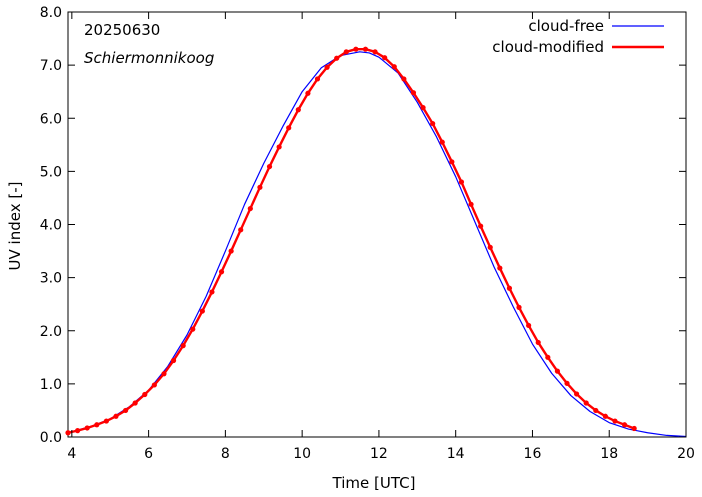  What do you see at coordinates (51, 66) in the screenshot?
I see `y-tick-label: 7.0` at bounding box center [51, 66].